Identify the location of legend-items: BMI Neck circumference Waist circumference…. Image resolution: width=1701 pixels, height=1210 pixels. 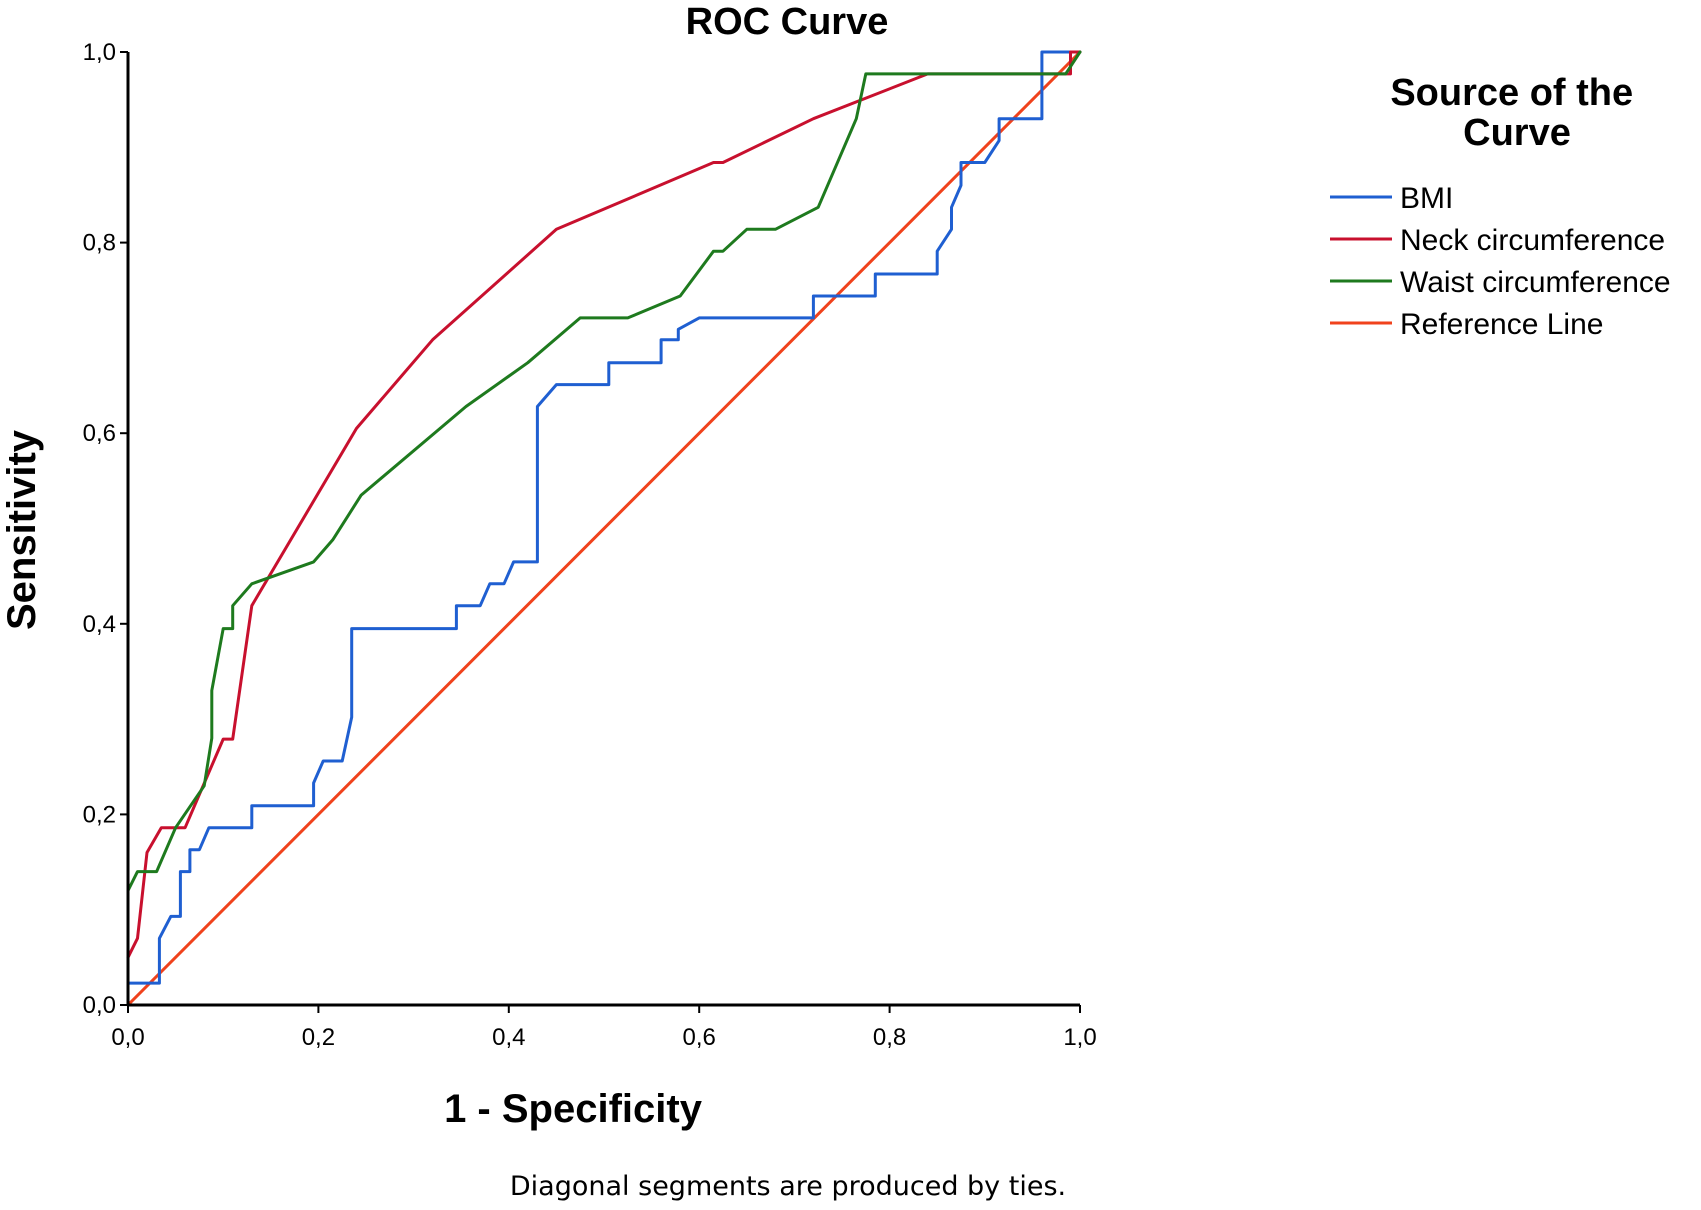
(1500, 261).